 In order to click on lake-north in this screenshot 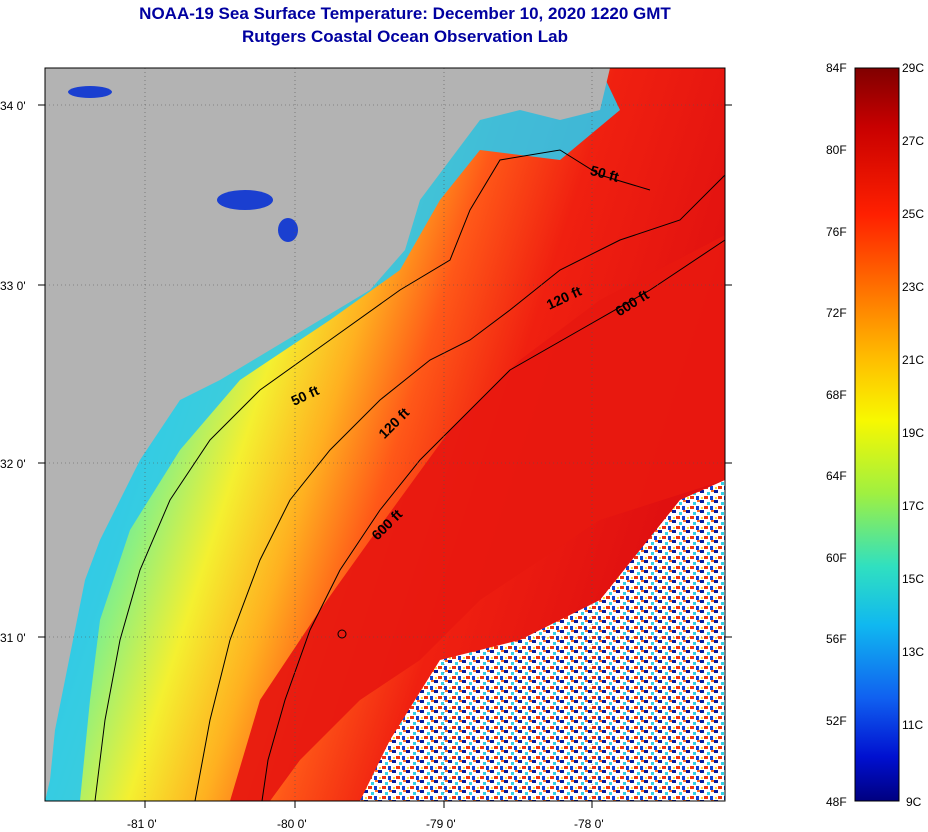, I will do `click(90, 92)`.